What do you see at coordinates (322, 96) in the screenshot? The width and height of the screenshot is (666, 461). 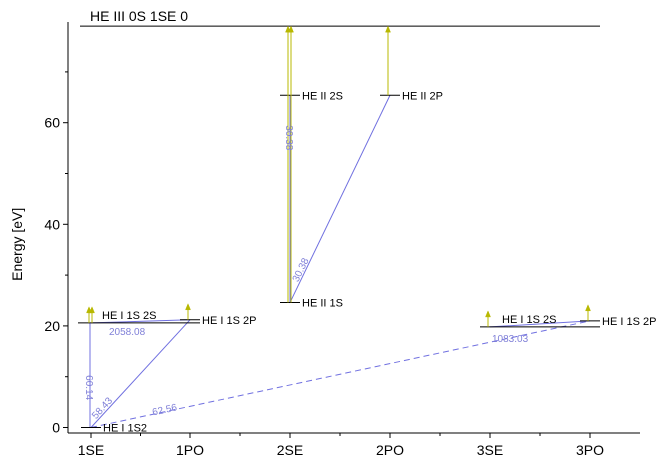 I see `level-label-he2_2s: HE II 2S` at bounding box center [322, 96].